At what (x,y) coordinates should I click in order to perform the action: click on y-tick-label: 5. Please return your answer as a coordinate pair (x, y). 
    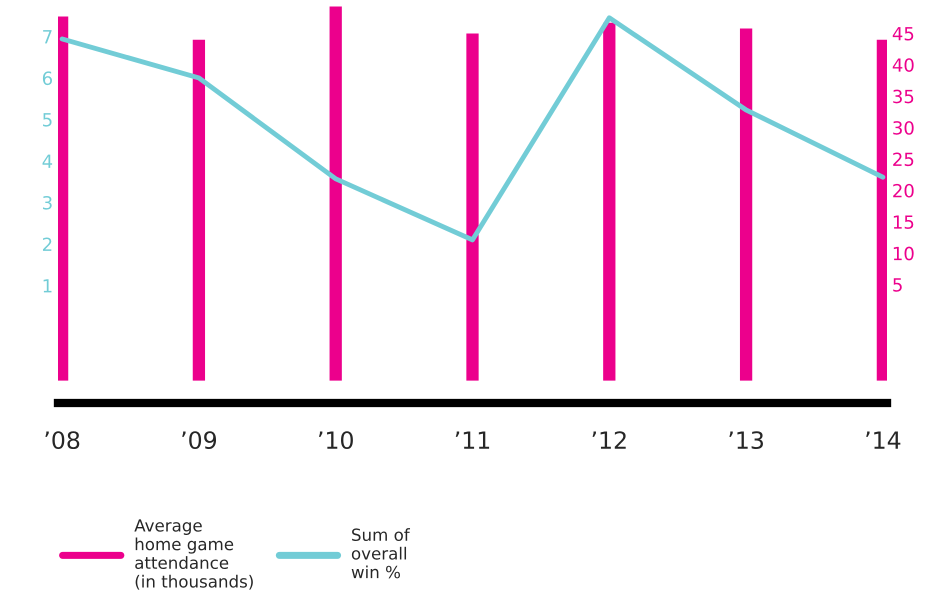
    Looking at the image, I should click on (47, 120).